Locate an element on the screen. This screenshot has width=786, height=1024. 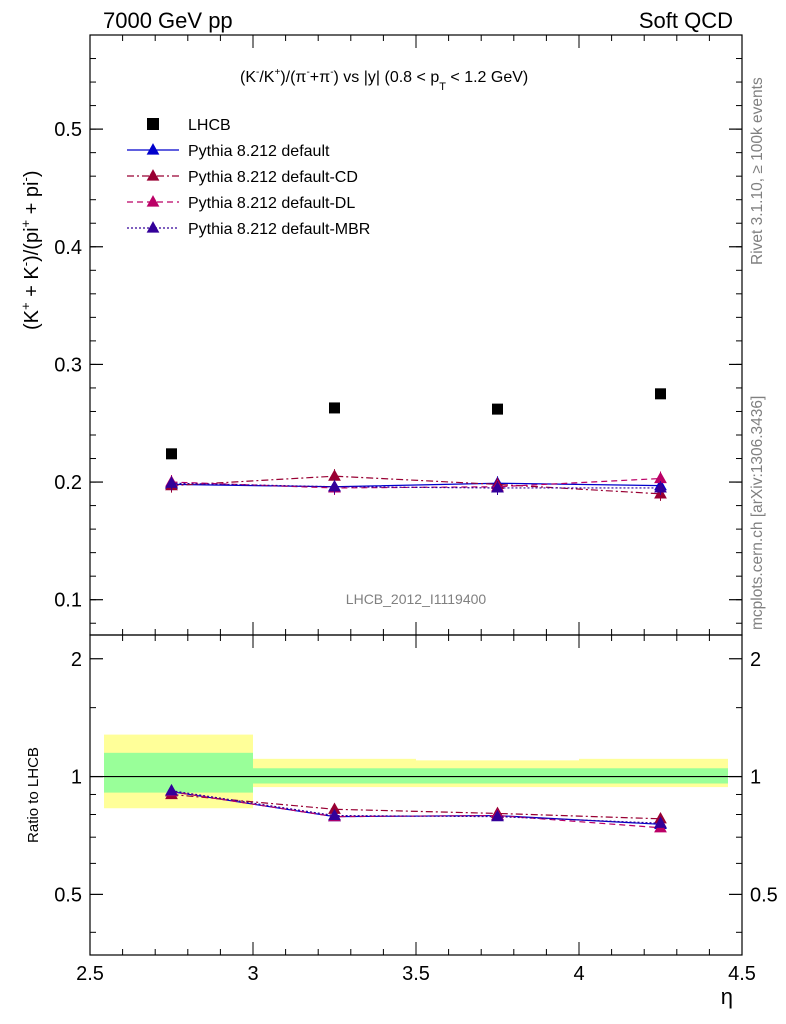
legend-entry: LHCB is located at coordinates (189, 125).